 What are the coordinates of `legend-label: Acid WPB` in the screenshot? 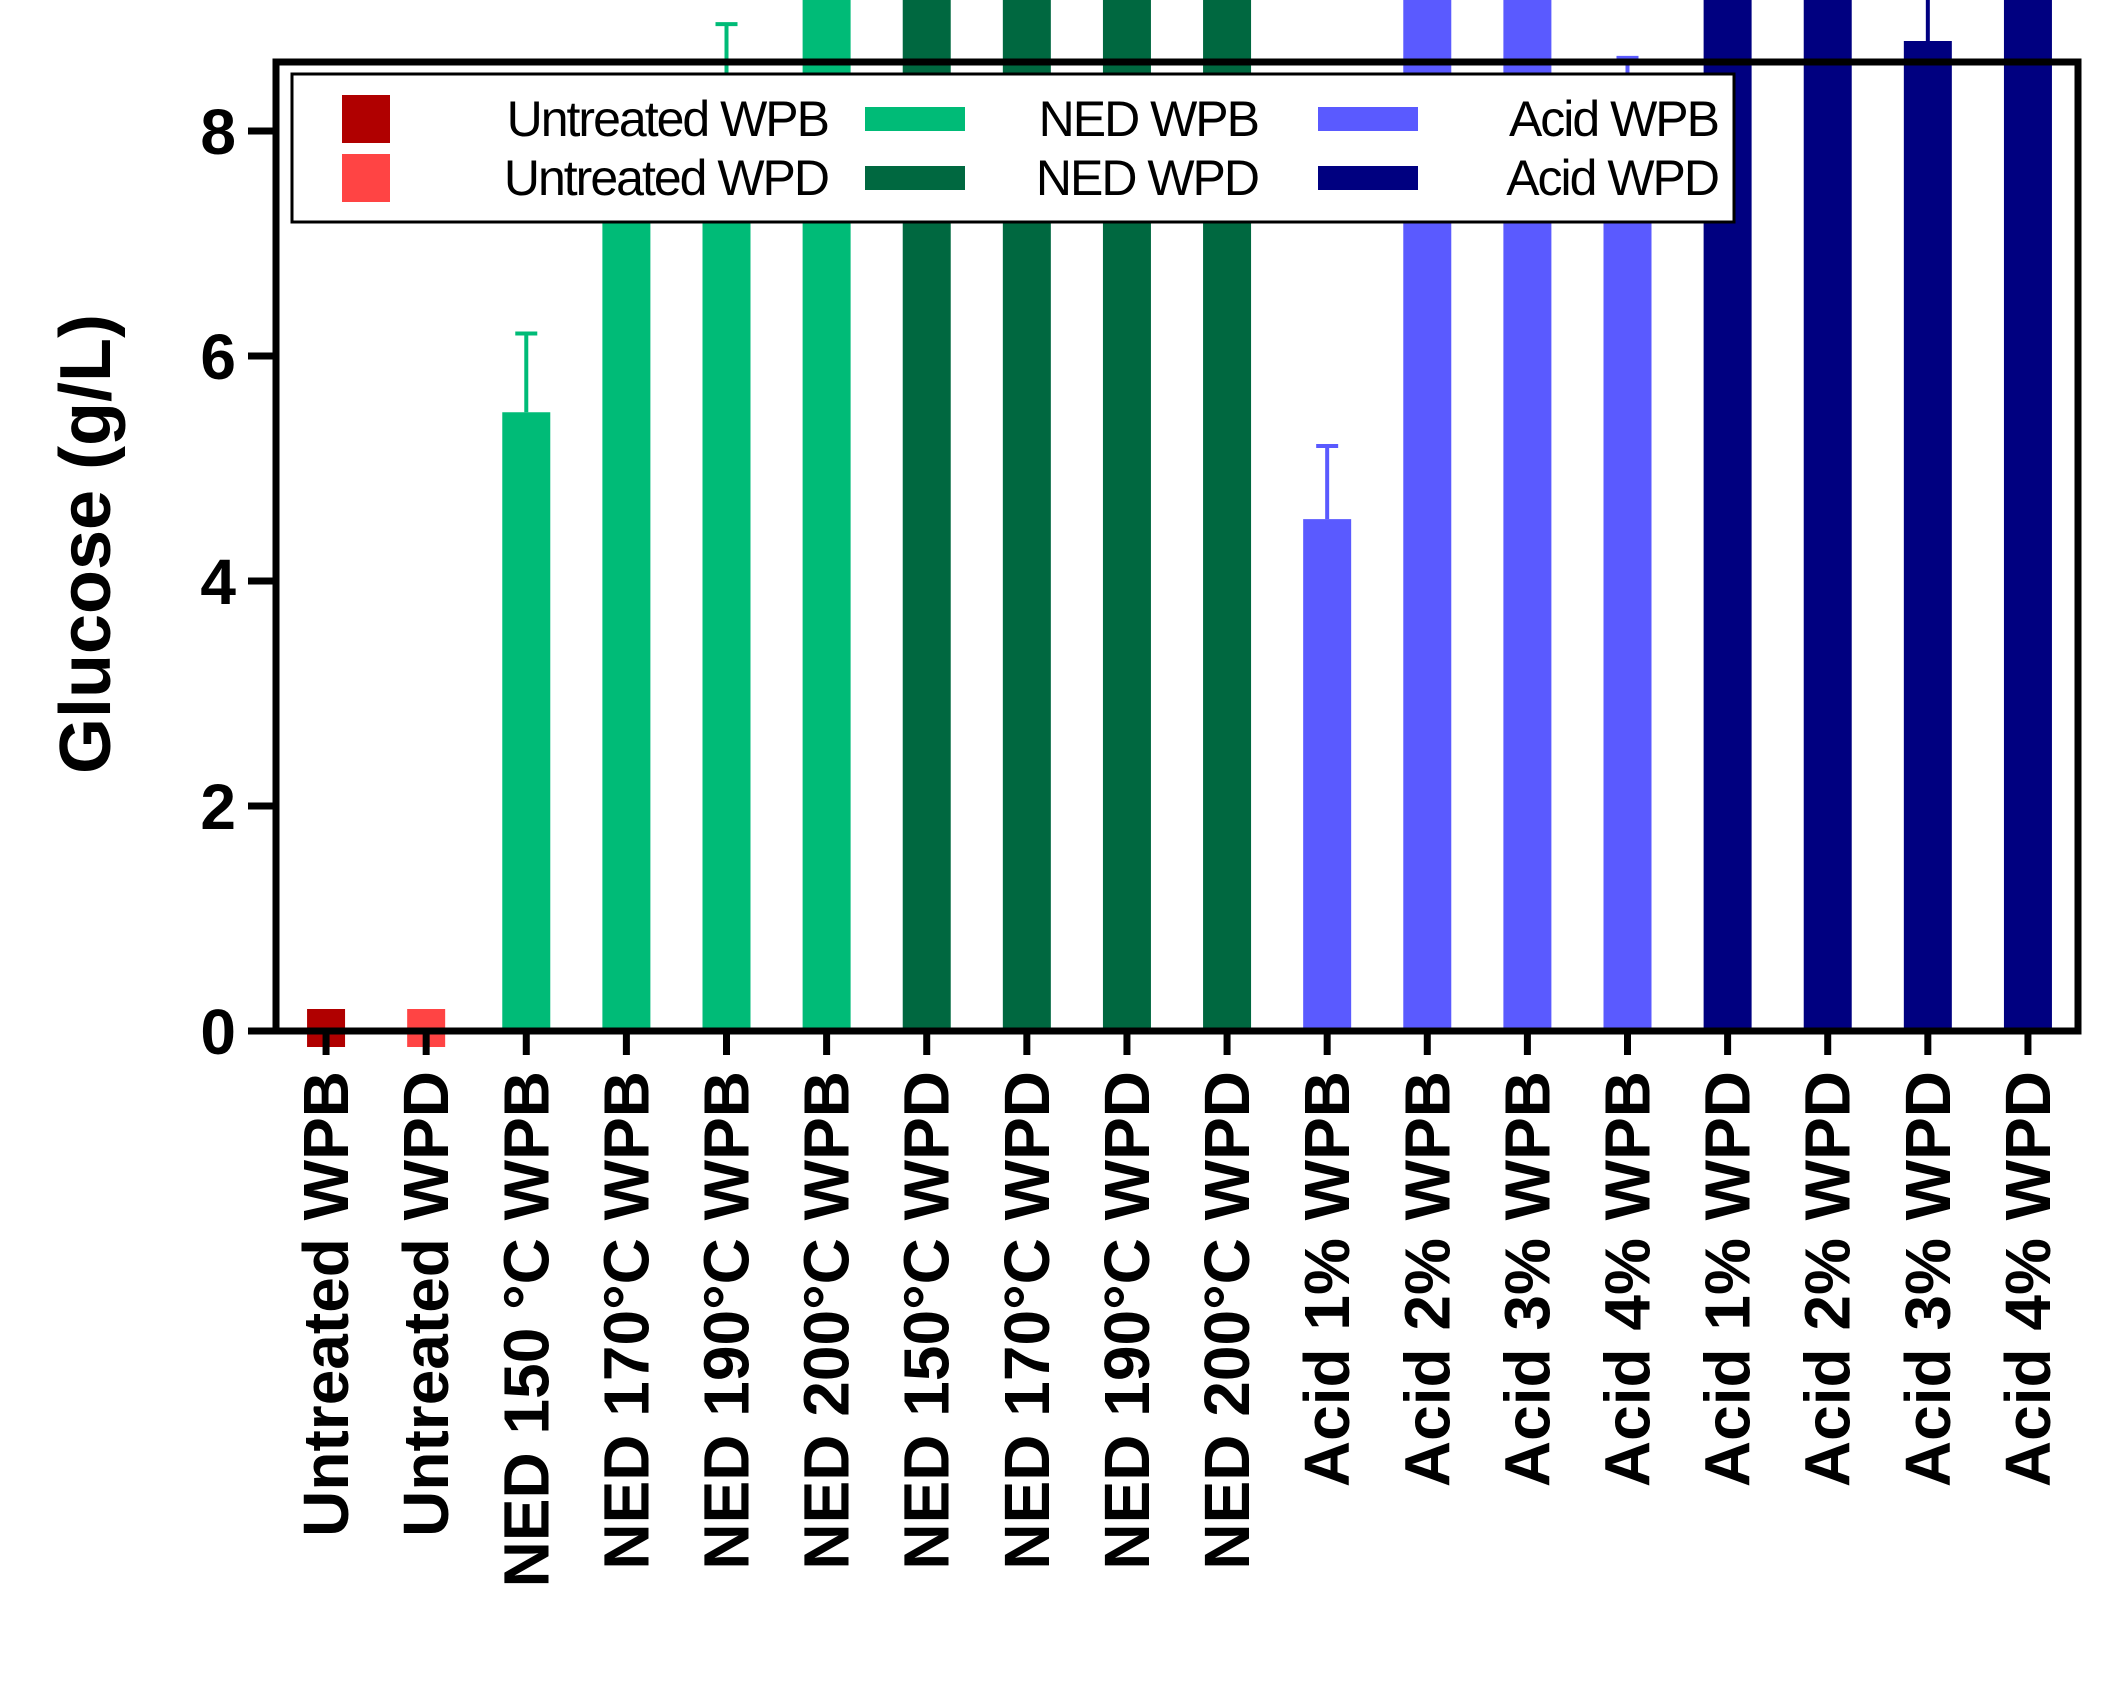 It's located at (1613, 119).